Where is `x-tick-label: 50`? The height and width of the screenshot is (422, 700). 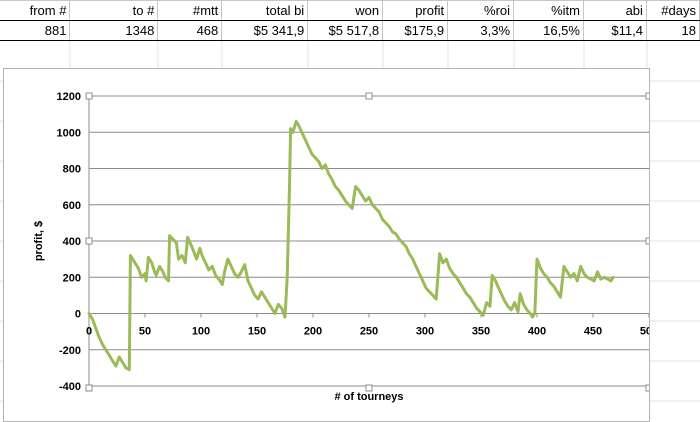 x-tick-label: 50 is located at coordinates (145, 332).